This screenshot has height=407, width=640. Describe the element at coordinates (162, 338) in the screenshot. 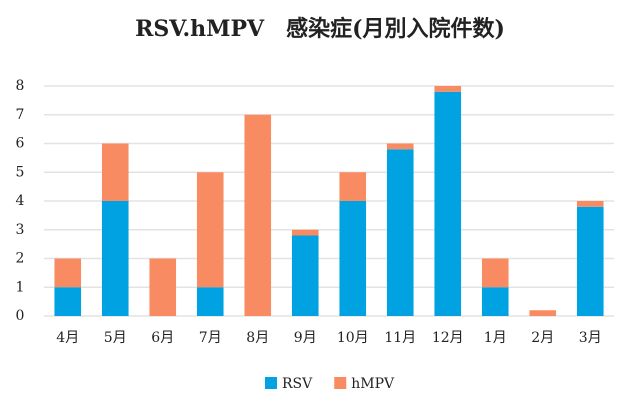

I see `x-tick-label: 6月` at that location.